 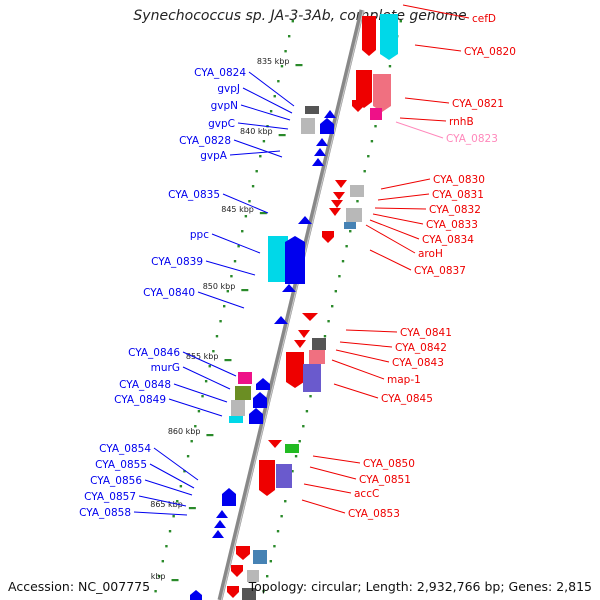 What do you see at coordinates (177, 262) in the screenshot?
I see `forward-gene-label: CYA_0839` at bounding box center [177, 262].